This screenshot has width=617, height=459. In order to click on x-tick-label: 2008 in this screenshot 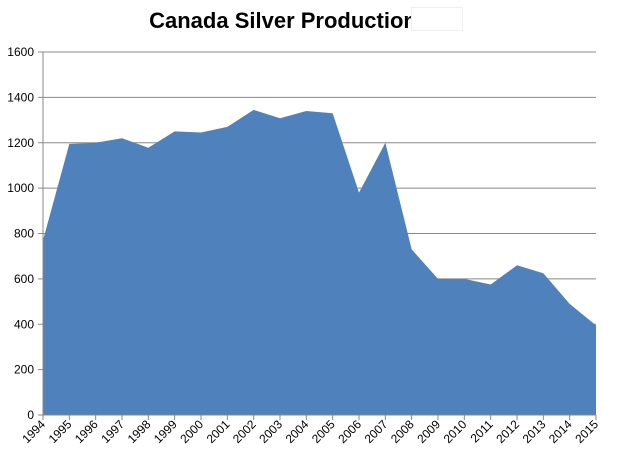, I will do `click(402, 431)`.